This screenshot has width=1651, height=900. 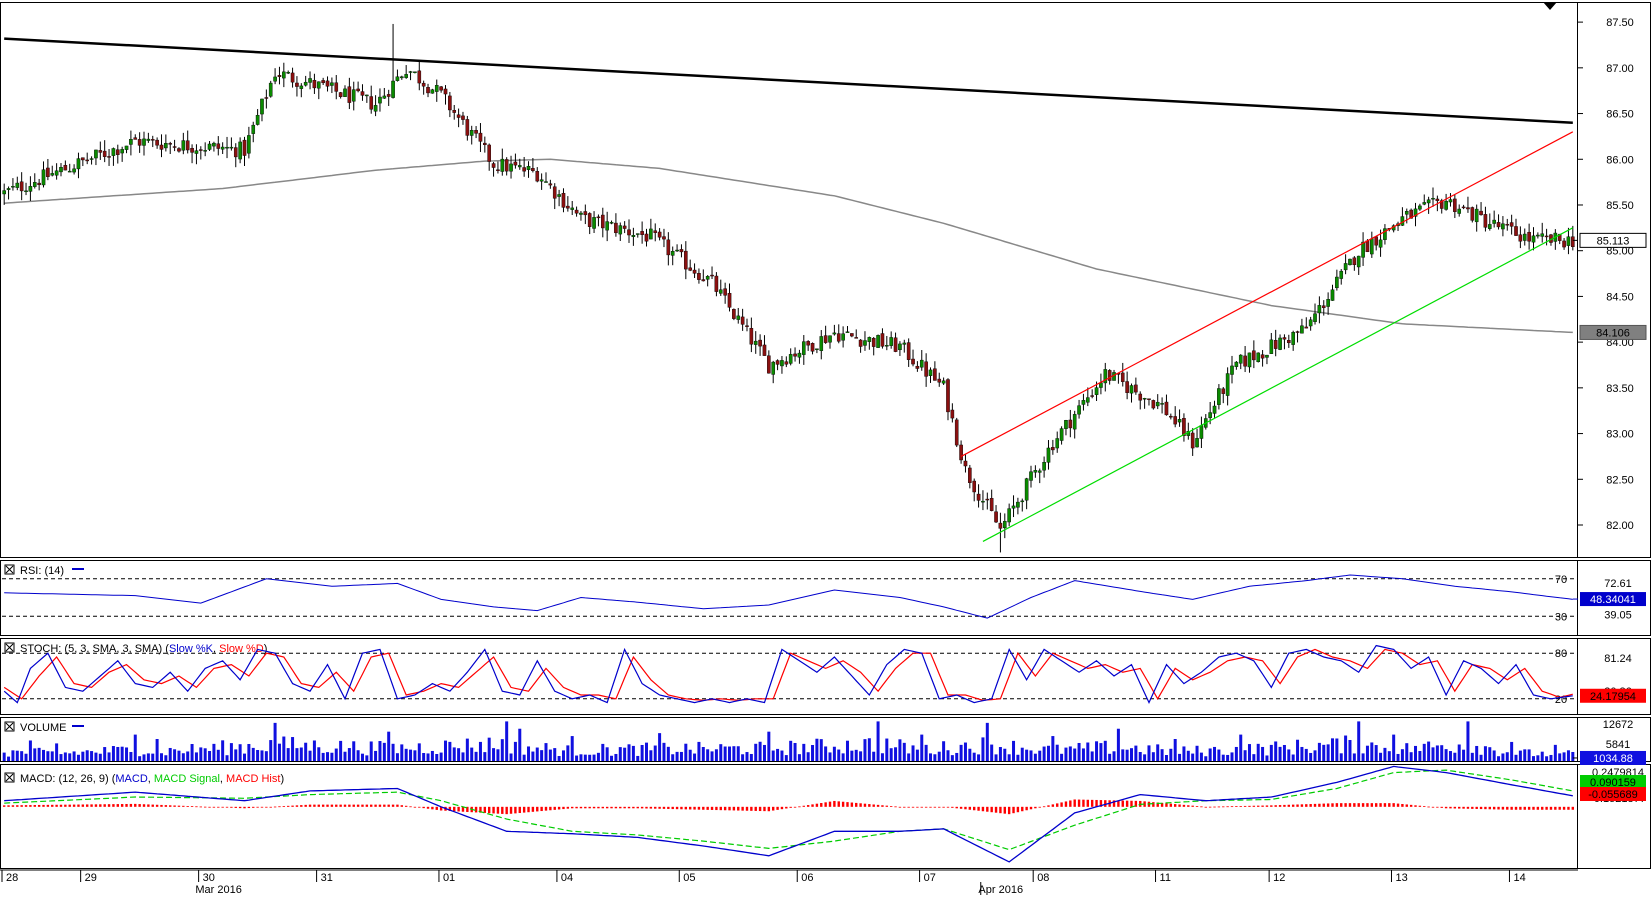 I want to click on collapse-arrow-icon, so click(x=1550, y=6).